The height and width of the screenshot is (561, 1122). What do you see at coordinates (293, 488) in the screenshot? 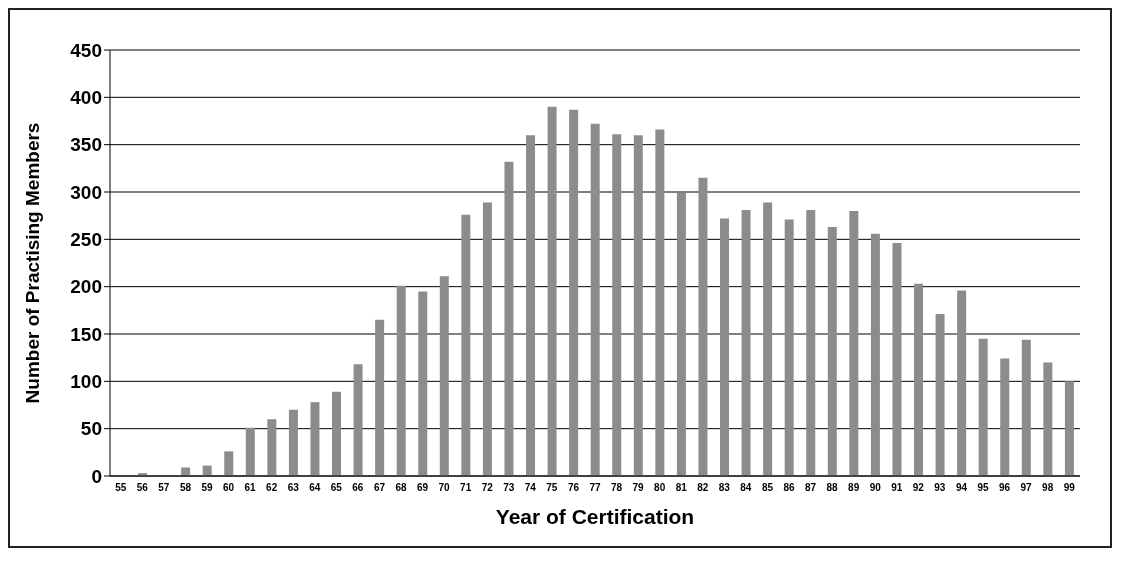
I see `x-tick-label: 63` at bounding box center [293, 488].